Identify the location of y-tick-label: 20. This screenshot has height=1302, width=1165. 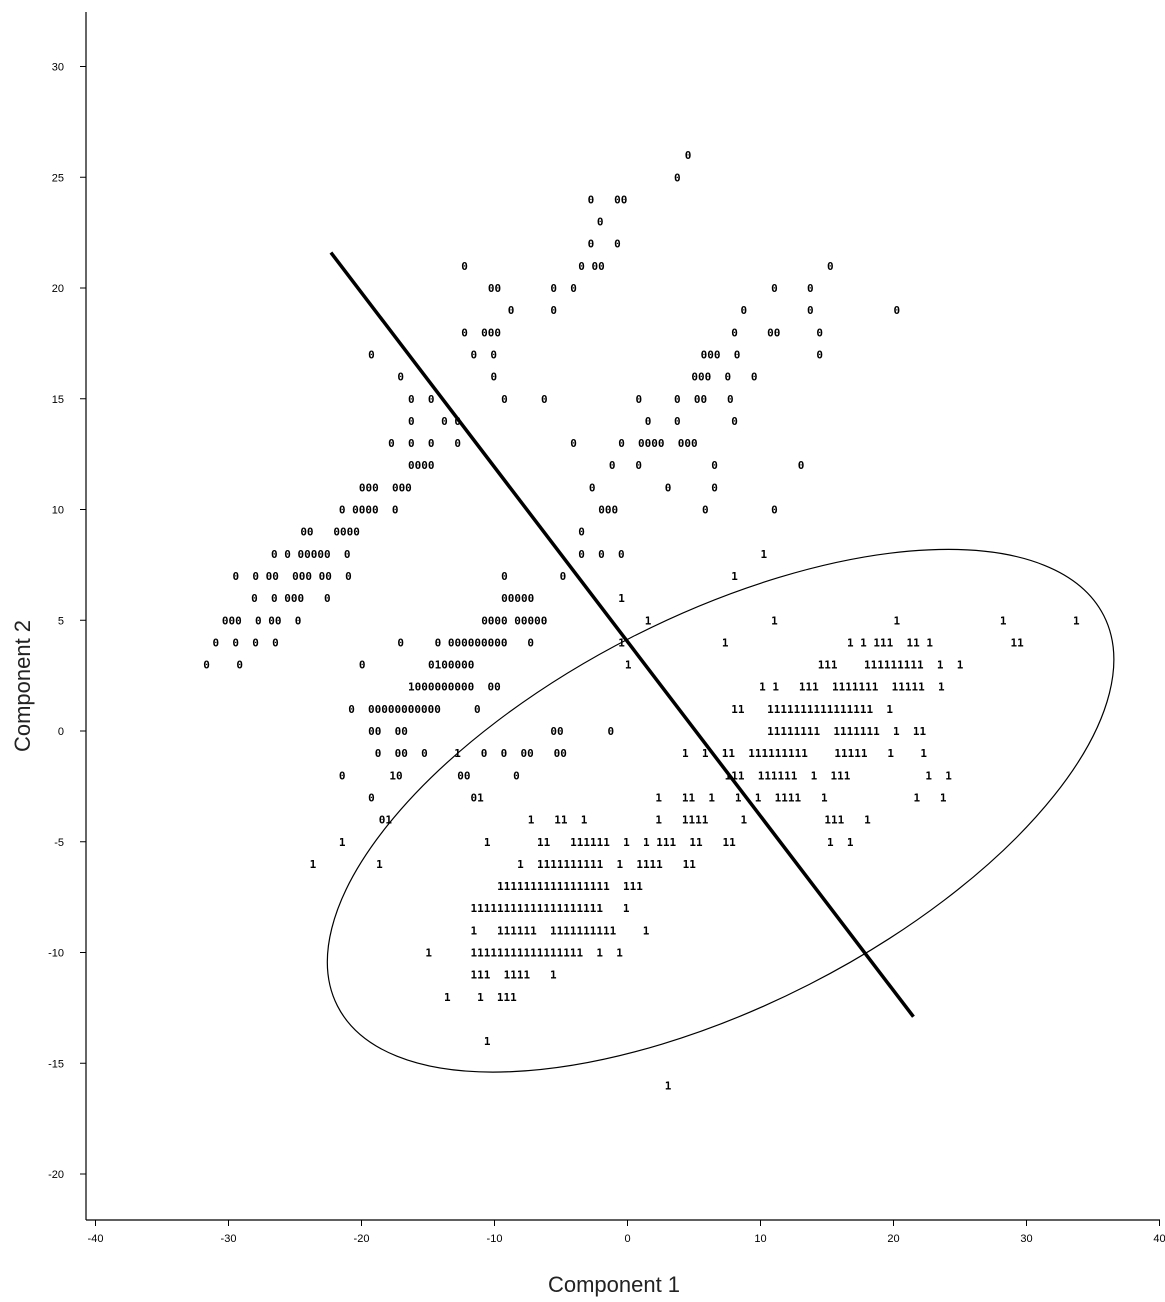
(58, 289).